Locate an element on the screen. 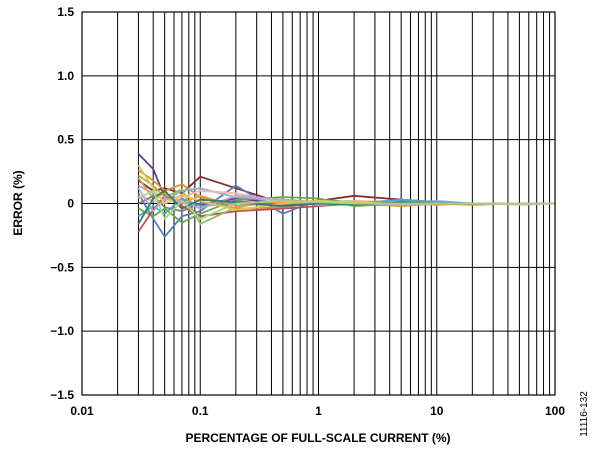 This screenshot has height=451, width=596. x-tick-label: 1 is located at coordinates (318, 411).